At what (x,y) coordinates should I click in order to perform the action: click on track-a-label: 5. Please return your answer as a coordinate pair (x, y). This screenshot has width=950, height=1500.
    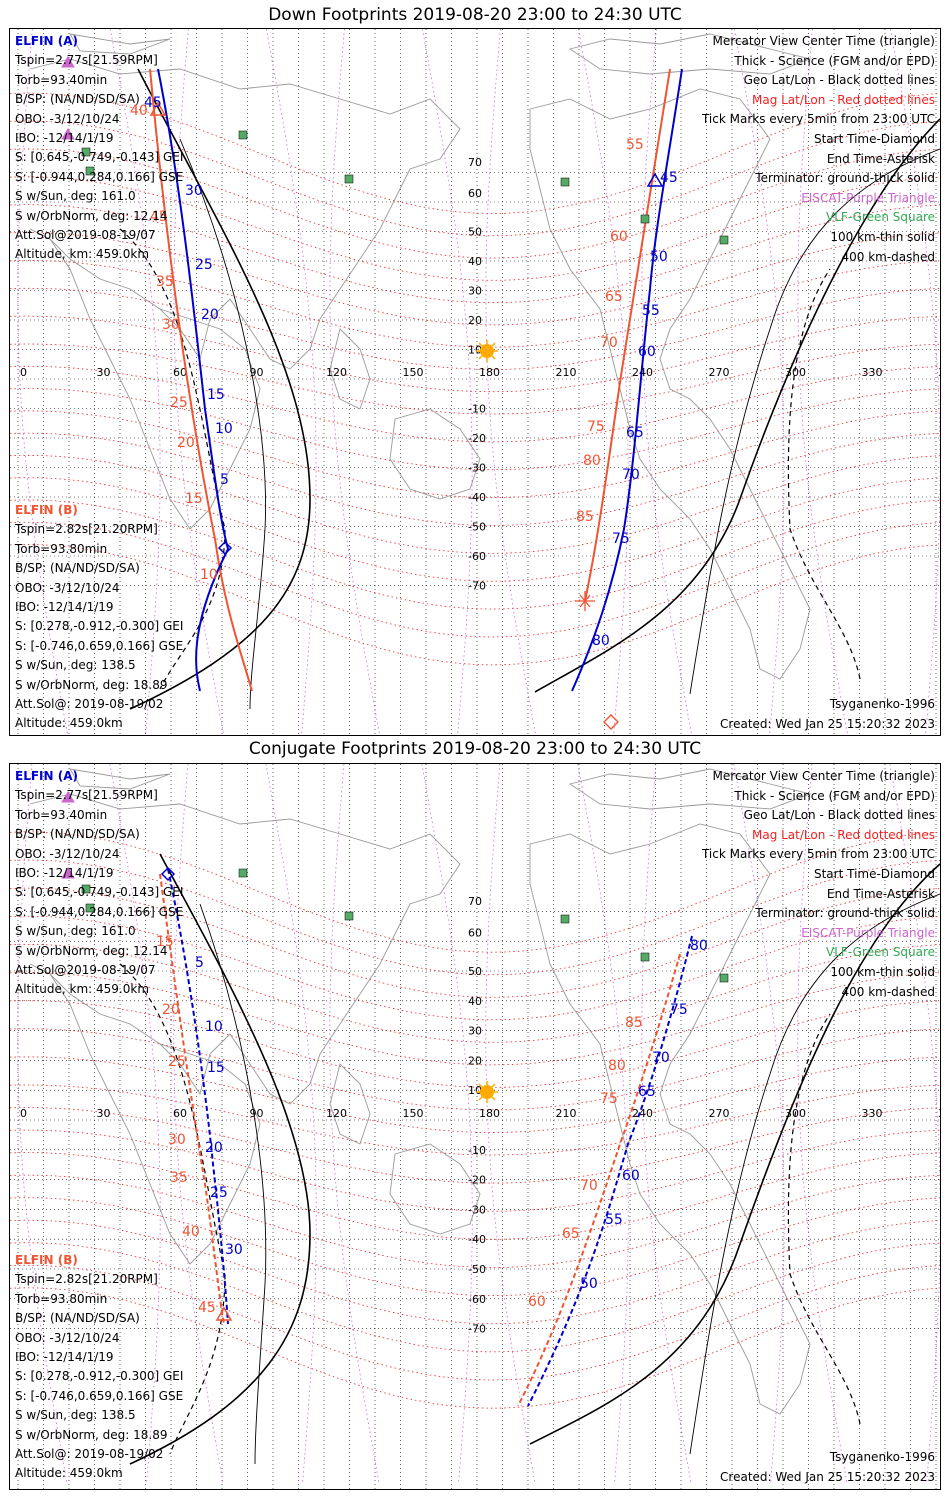
    Looking at the image, I should click on (224, 480).